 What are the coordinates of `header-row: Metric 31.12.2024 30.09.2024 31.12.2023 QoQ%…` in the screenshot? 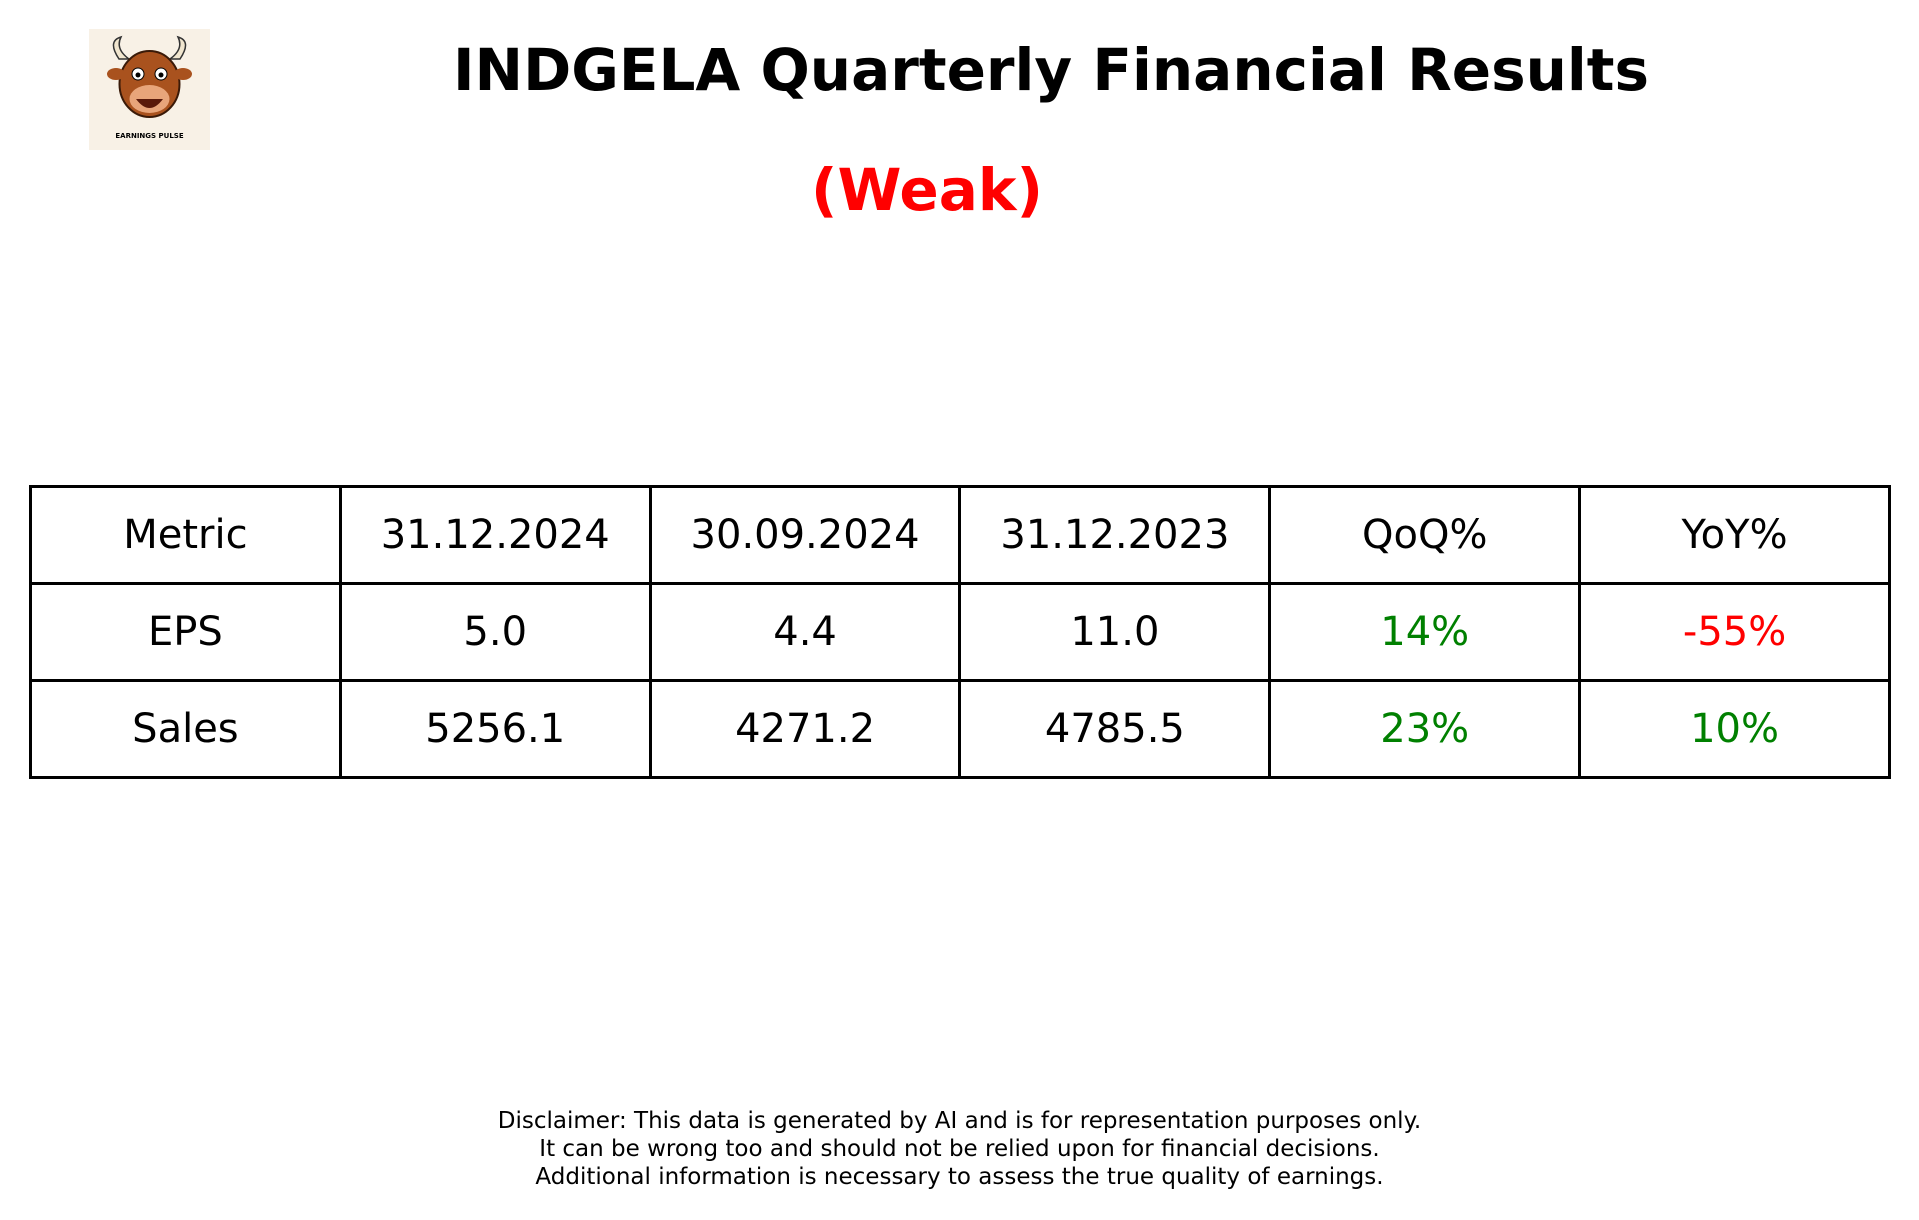 It's located at (960, 535).